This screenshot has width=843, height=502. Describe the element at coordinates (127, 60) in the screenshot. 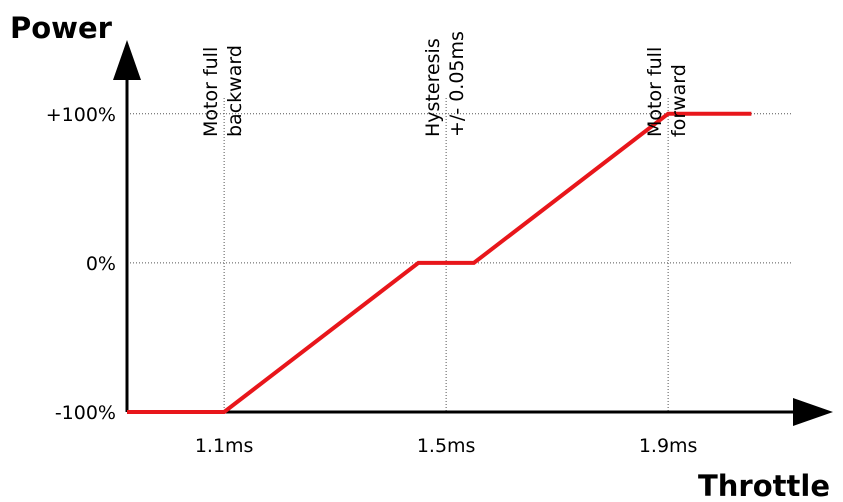

I see `y-axis-arrow` at that location.